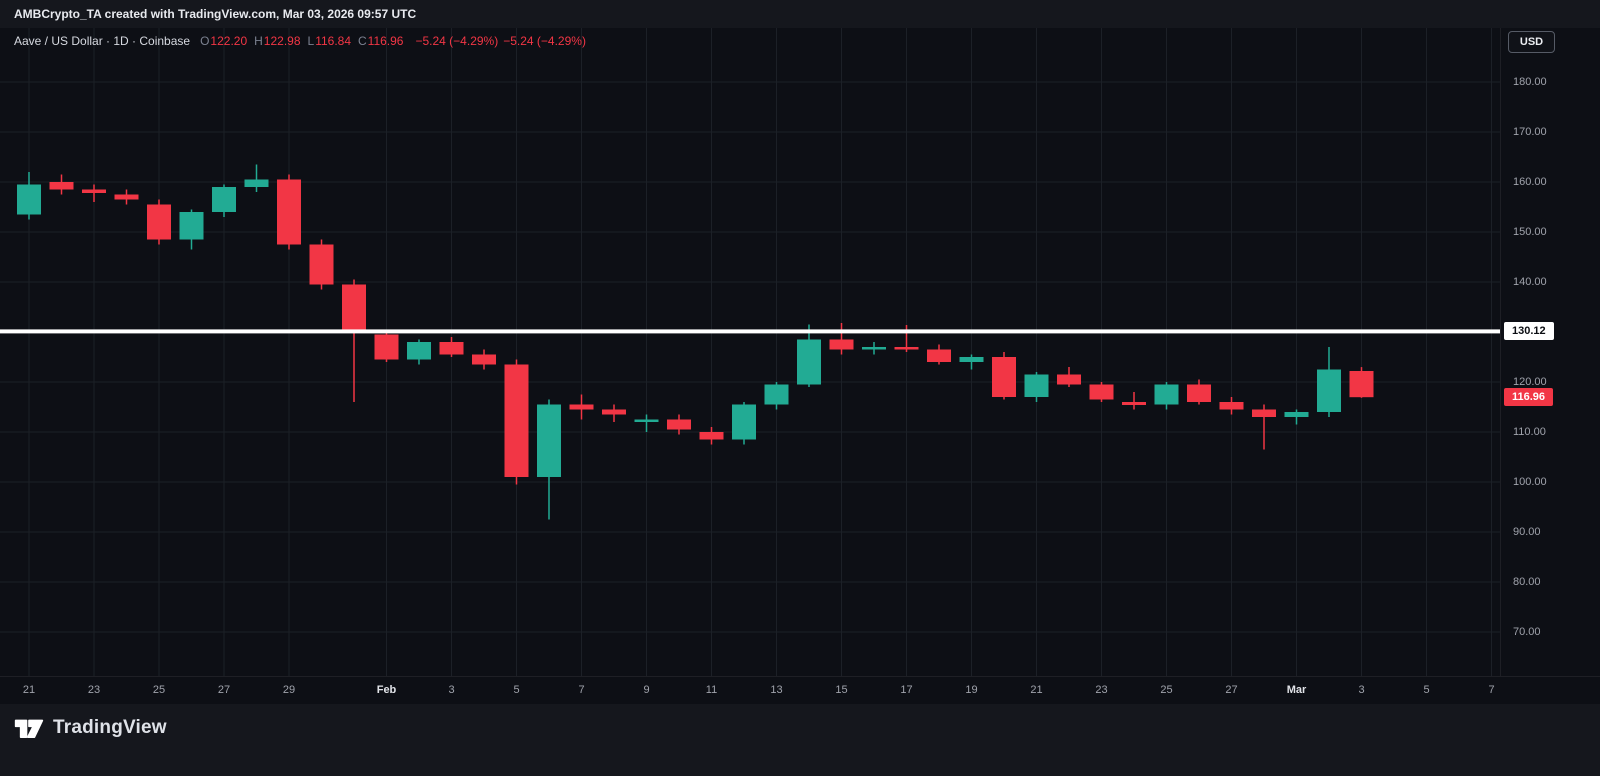 This screenshot has width=1600, height=776. Describe the element at coordinates (1531, 42) in the screenshot. I see `currency-usd-button: USD` at that location.